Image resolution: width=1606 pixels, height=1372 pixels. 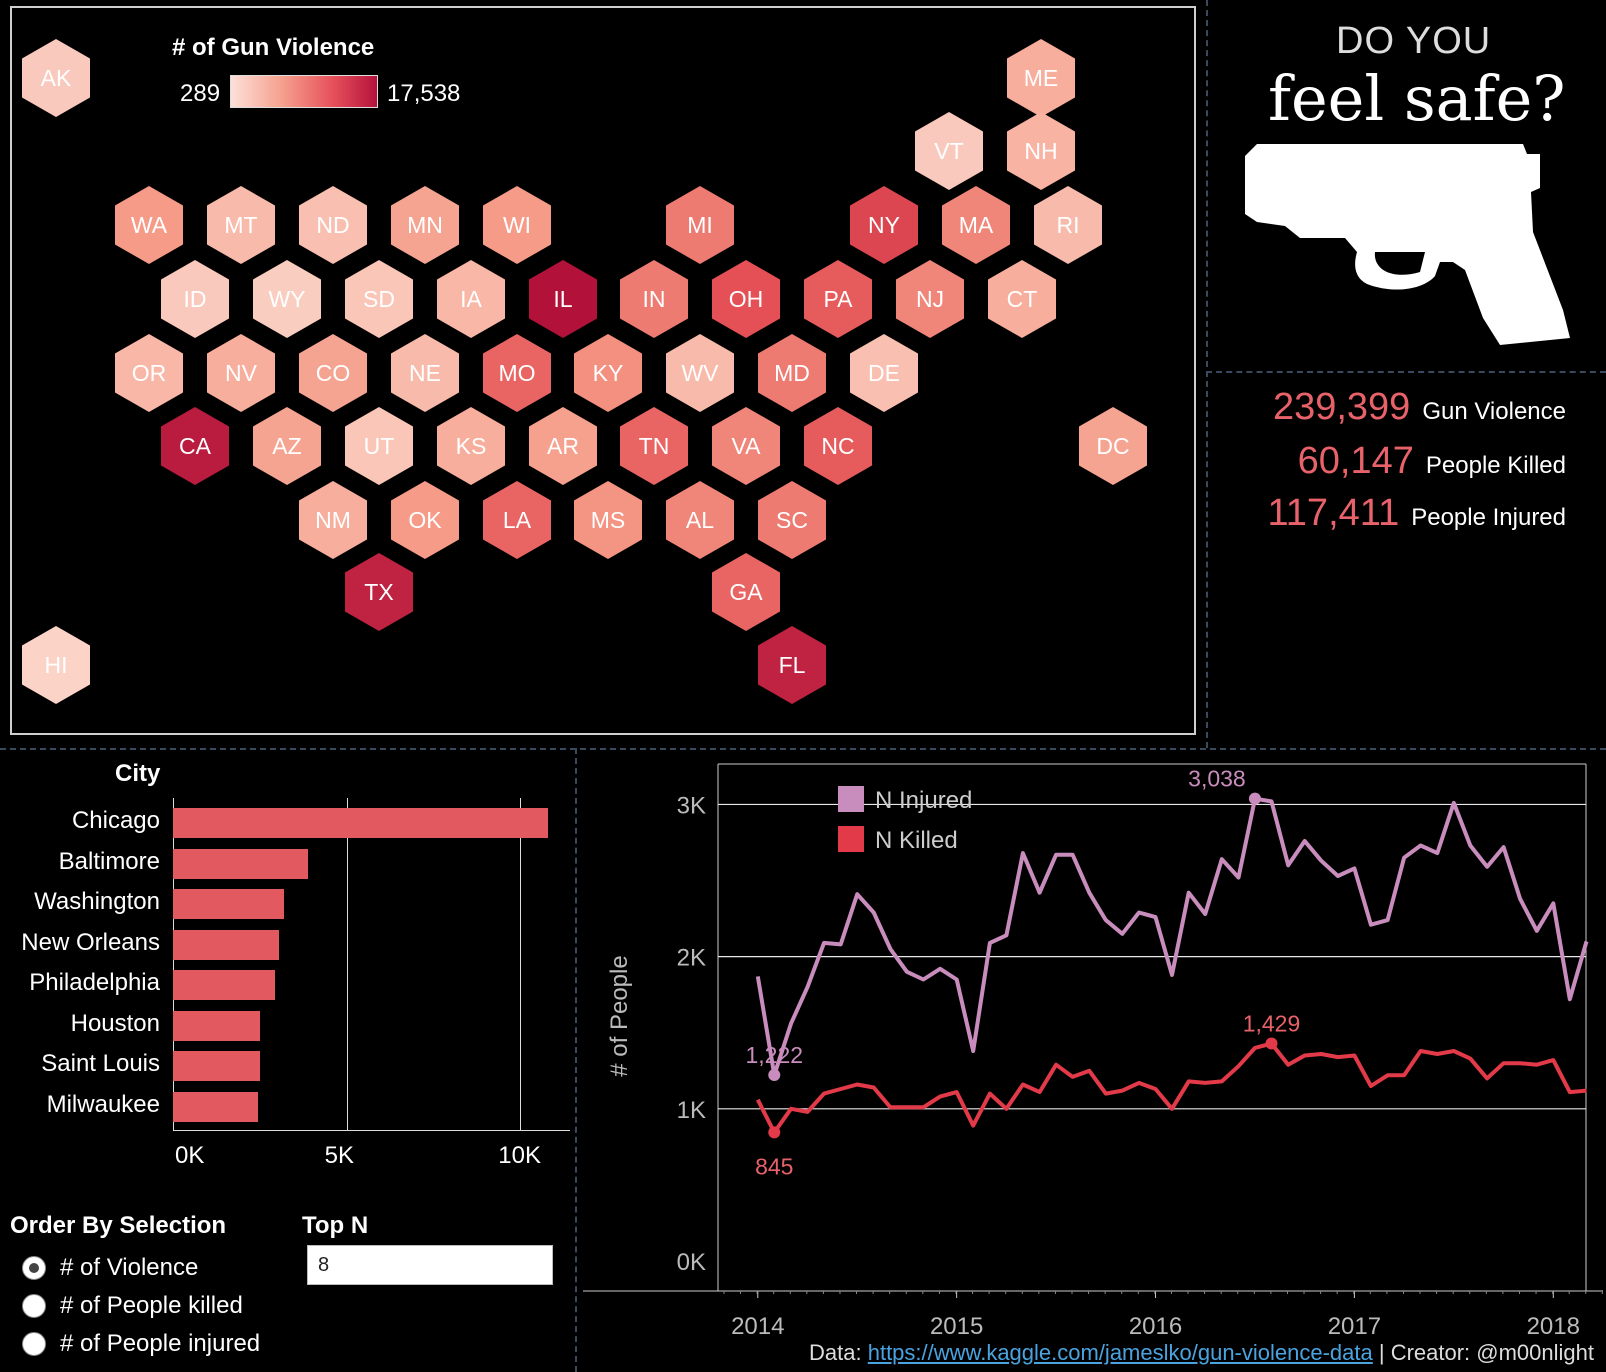 I want to click on x-tick-label: 5K, so click(x=339, y=1155).